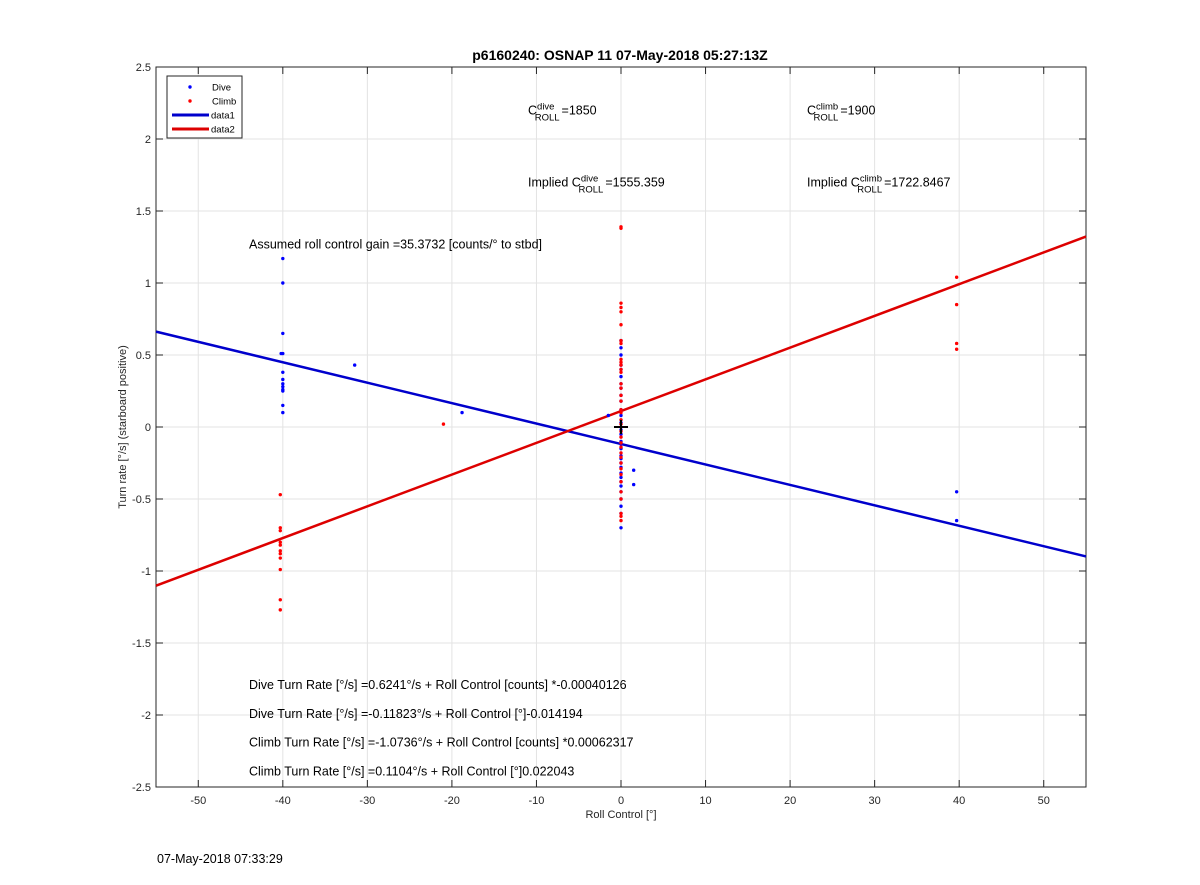 This screenshot has height=885, width=1200. I want to click on legend-marker-dive, so click(190, 87).